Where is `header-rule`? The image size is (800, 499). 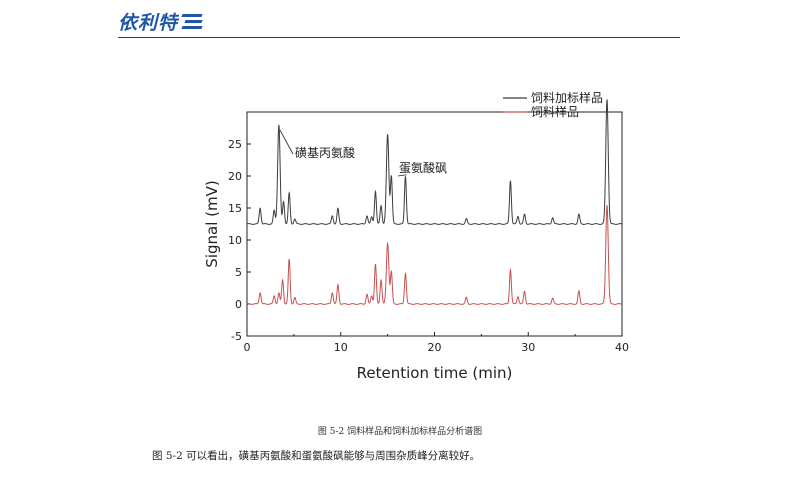
header-rule is located at coordinates (399, 37).